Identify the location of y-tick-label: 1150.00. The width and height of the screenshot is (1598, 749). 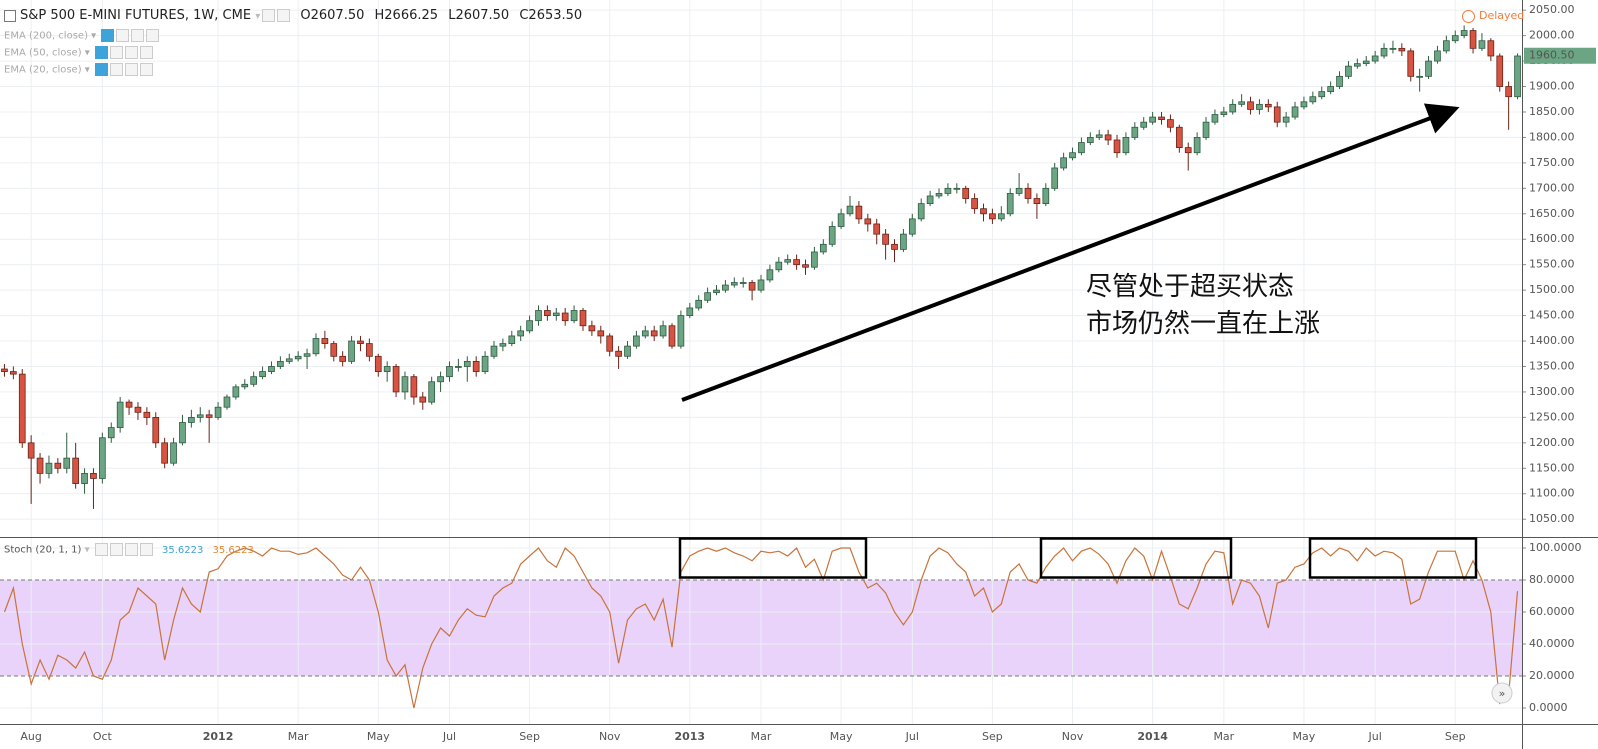
(1552, 467).